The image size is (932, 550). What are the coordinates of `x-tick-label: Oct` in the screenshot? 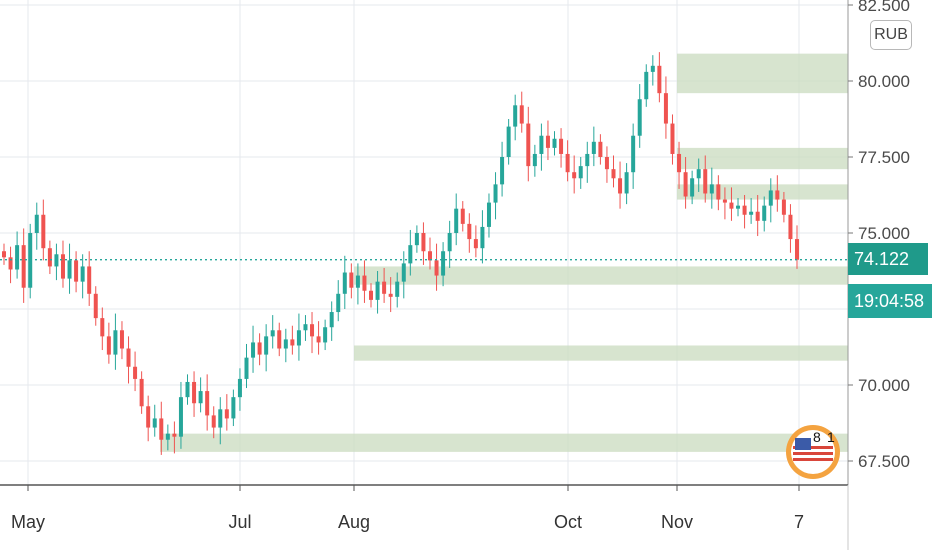 It's located at (568, 522).